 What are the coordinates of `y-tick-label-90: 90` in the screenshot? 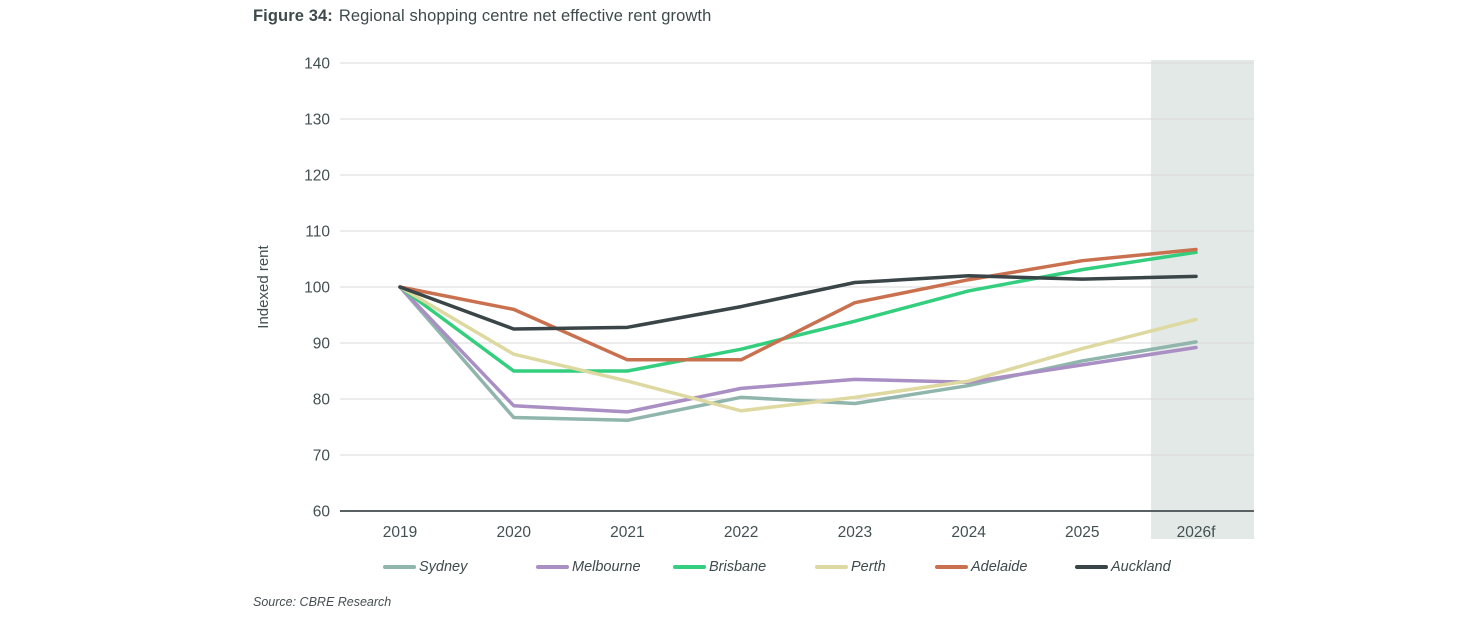 It's located at (322, 344).